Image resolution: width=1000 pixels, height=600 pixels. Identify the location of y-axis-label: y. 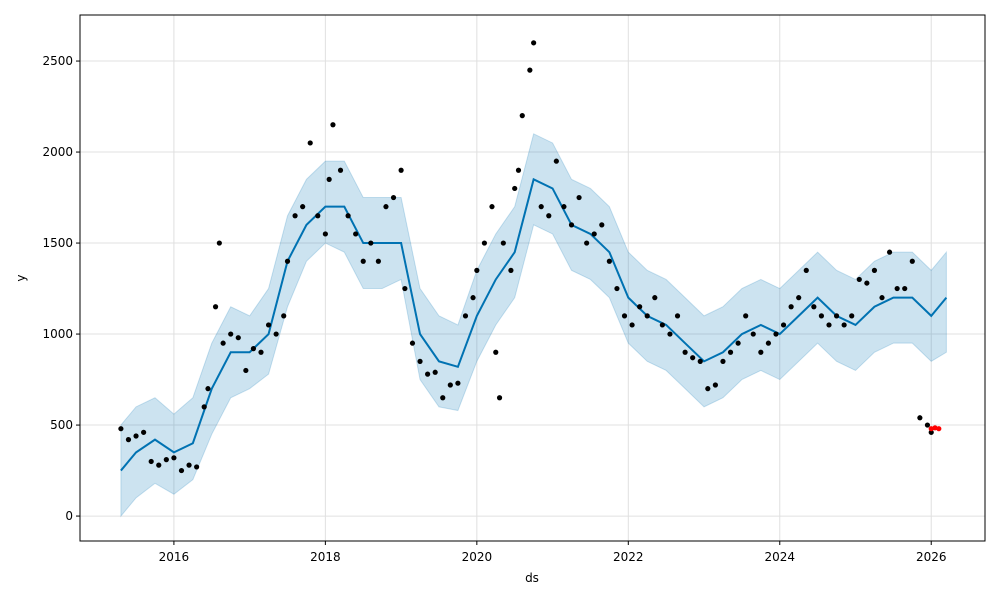
(21, 277).